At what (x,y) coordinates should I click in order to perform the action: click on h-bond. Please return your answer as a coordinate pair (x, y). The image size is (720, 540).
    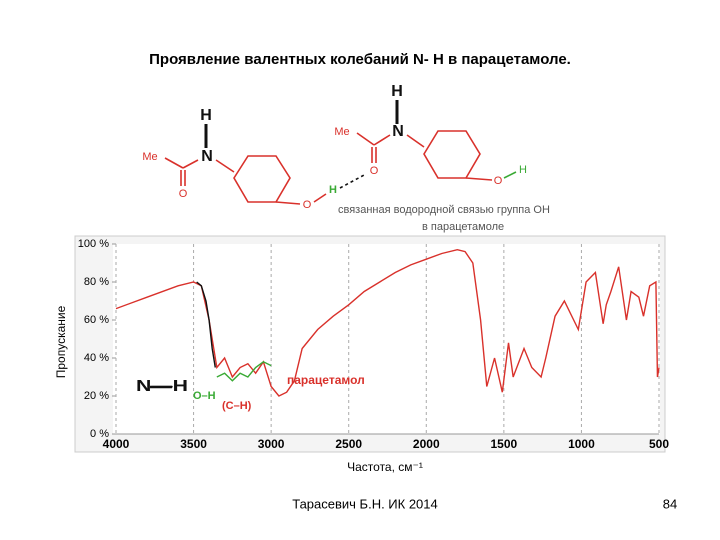
    Looking at the image, I should click on (353, 181).